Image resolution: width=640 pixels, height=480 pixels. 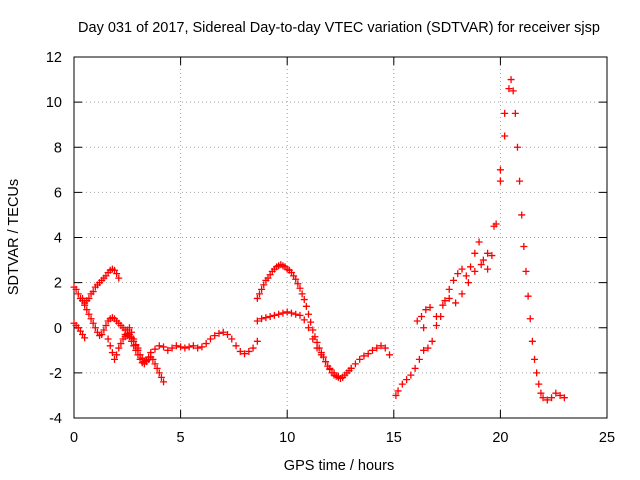 What do you see at coordinates (58, 329) in the screenshot?
I see `y-tick-label: 0` at bounding box center [58, 329].